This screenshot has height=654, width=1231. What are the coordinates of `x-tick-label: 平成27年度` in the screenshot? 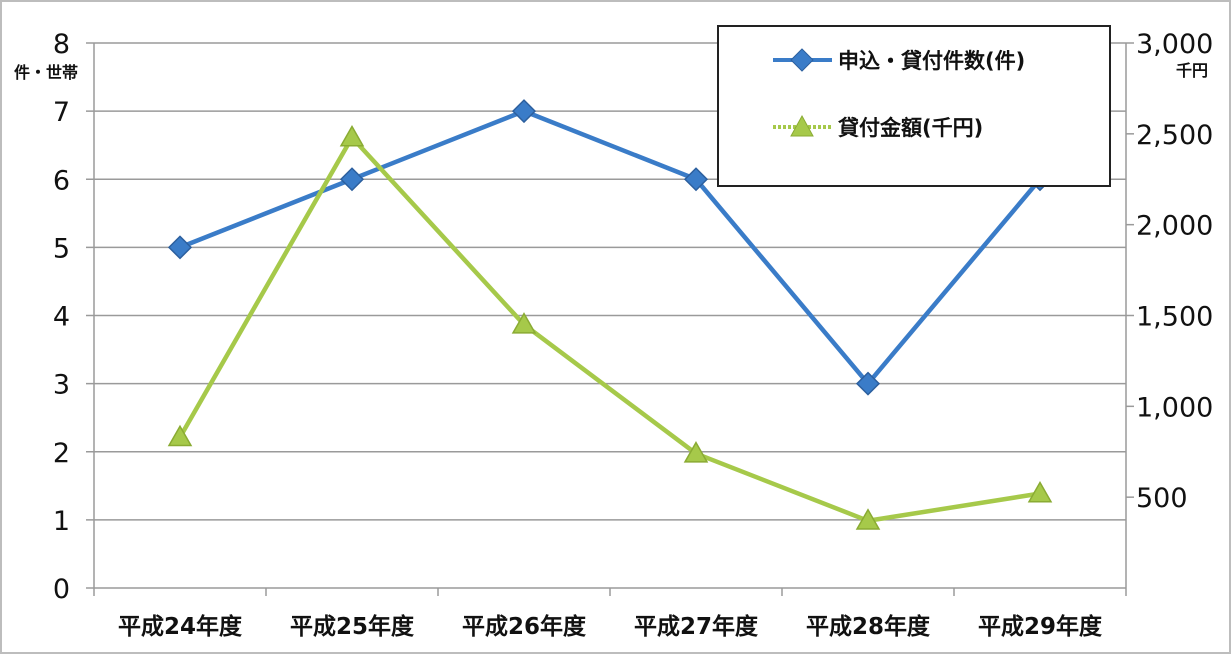 It's located at (696, 626).